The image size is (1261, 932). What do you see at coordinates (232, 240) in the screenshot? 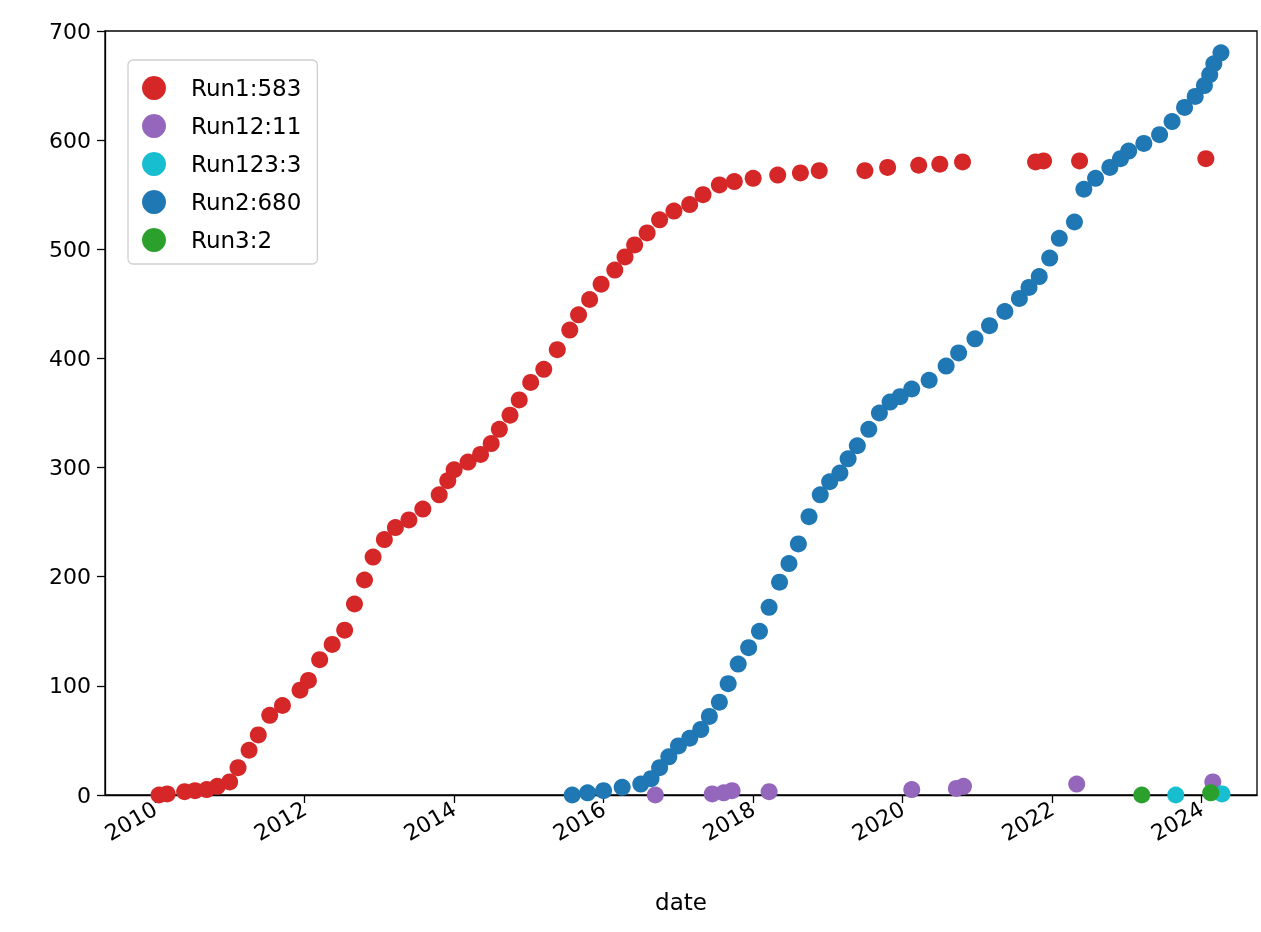
I see `legend-label: Run3:2` at bounding box center [232, 240].